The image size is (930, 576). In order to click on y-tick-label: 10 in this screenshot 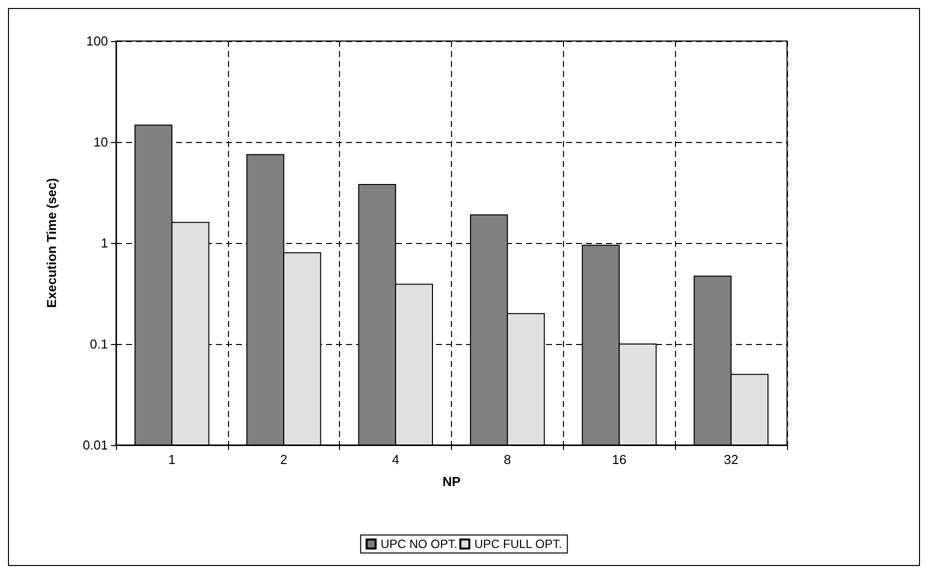, I will do `click(101, 142)`.